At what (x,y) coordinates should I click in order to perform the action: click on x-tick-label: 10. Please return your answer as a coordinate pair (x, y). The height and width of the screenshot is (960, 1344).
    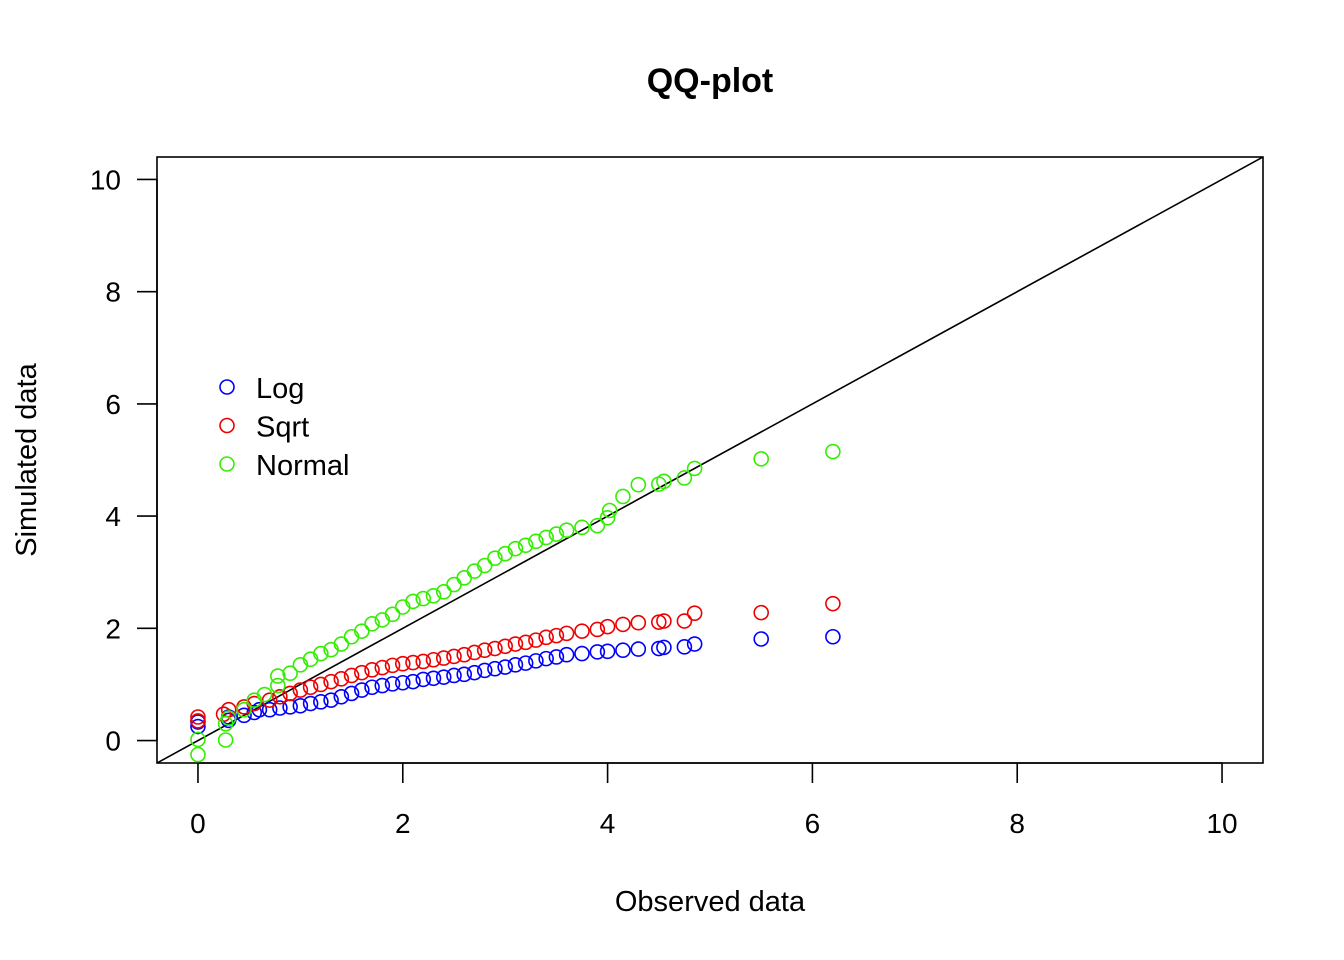
    Looking at the image, I should click on (1221, 823).